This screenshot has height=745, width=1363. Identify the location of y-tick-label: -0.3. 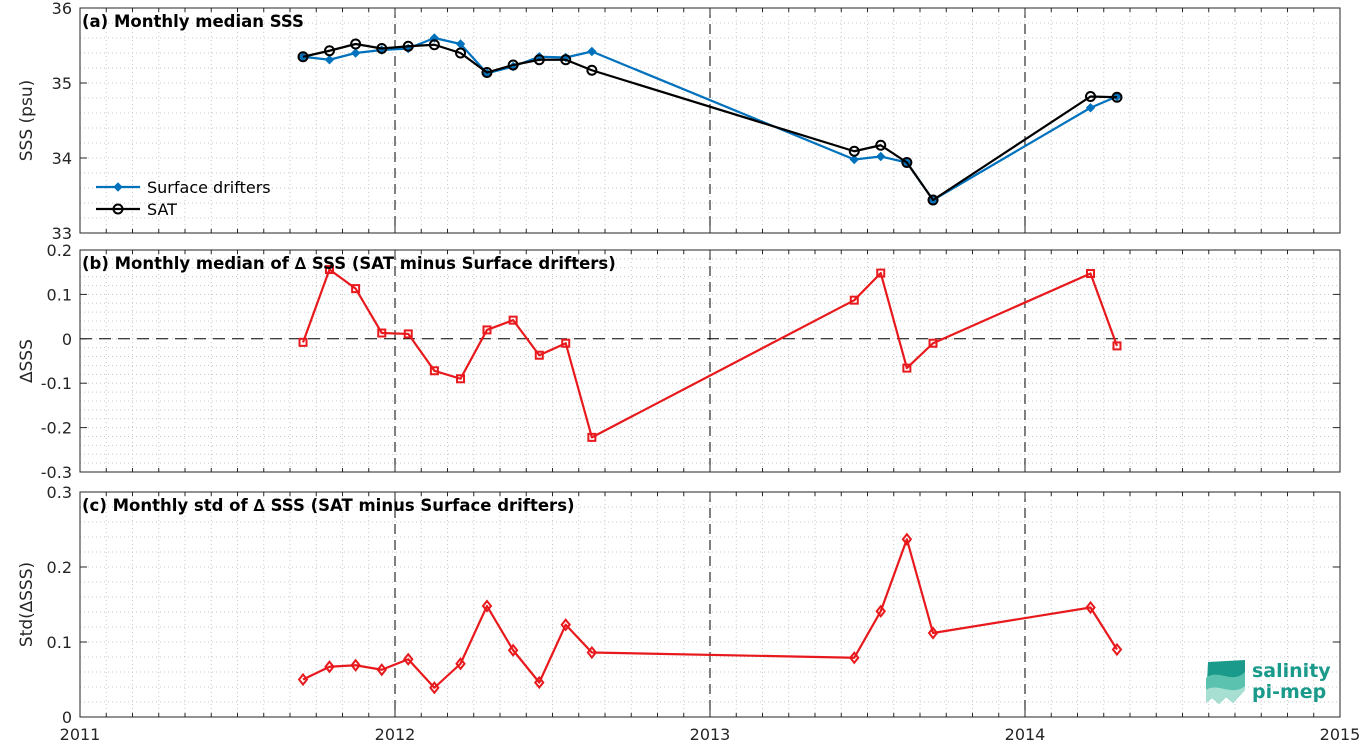
(56, 472).